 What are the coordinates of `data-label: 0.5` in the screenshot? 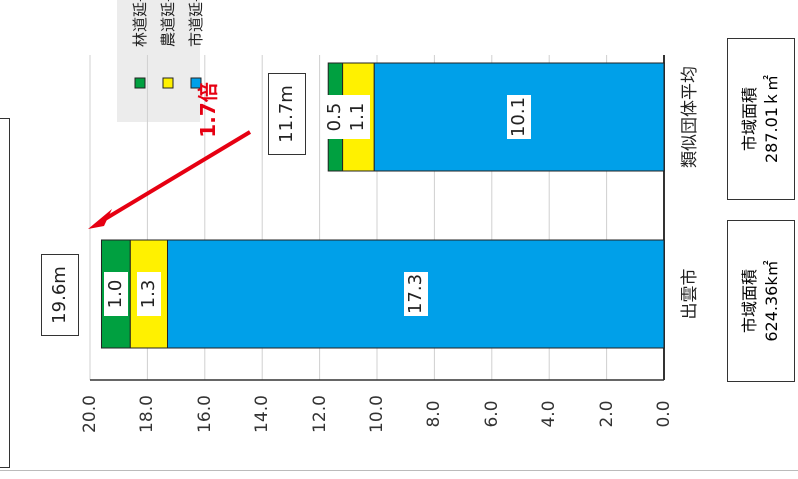 It's located at (335, 117).